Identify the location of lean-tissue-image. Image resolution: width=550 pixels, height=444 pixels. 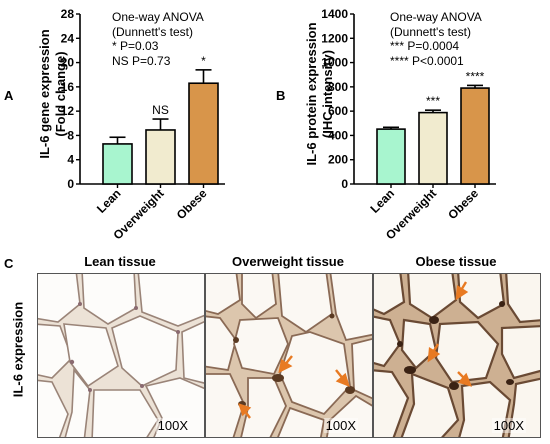
(121, 355).